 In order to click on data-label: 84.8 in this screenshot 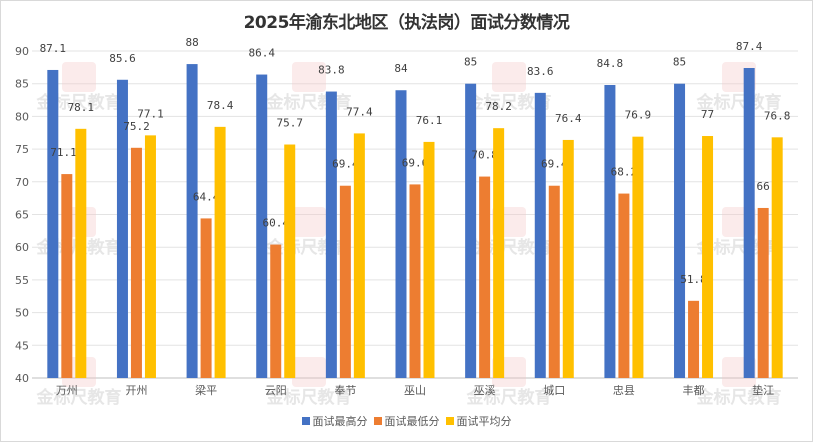, I will do `click(610, 63)`.